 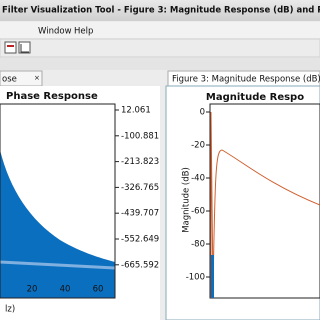 What do you see at coordinates (160, 64) in the screenshot?
I see `tab-strip` at bounding box center [160, 64].